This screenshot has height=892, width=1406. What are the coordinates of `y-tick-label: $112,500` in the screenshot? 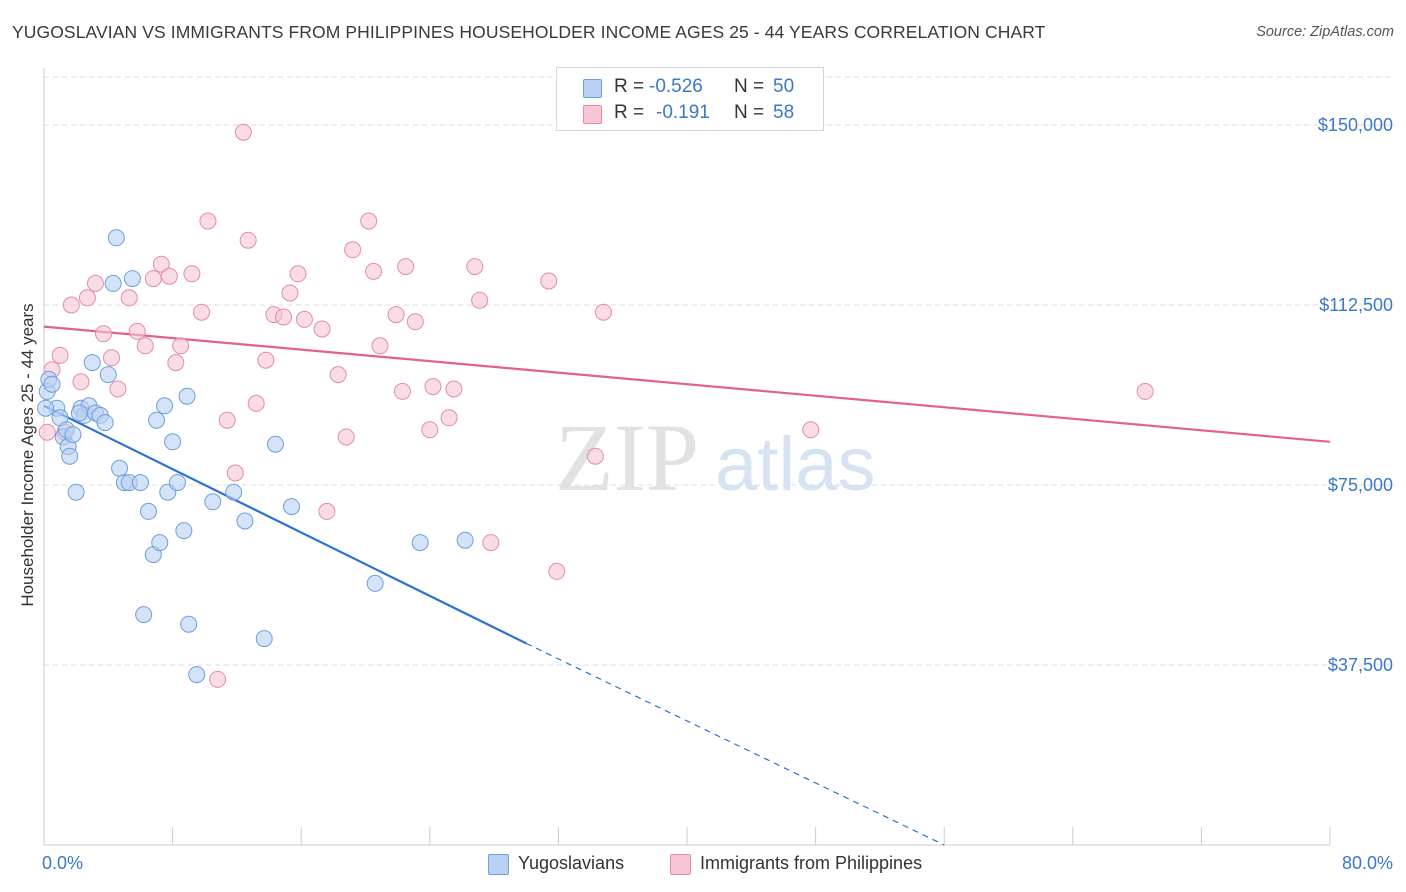 It's located at (1356, 305).